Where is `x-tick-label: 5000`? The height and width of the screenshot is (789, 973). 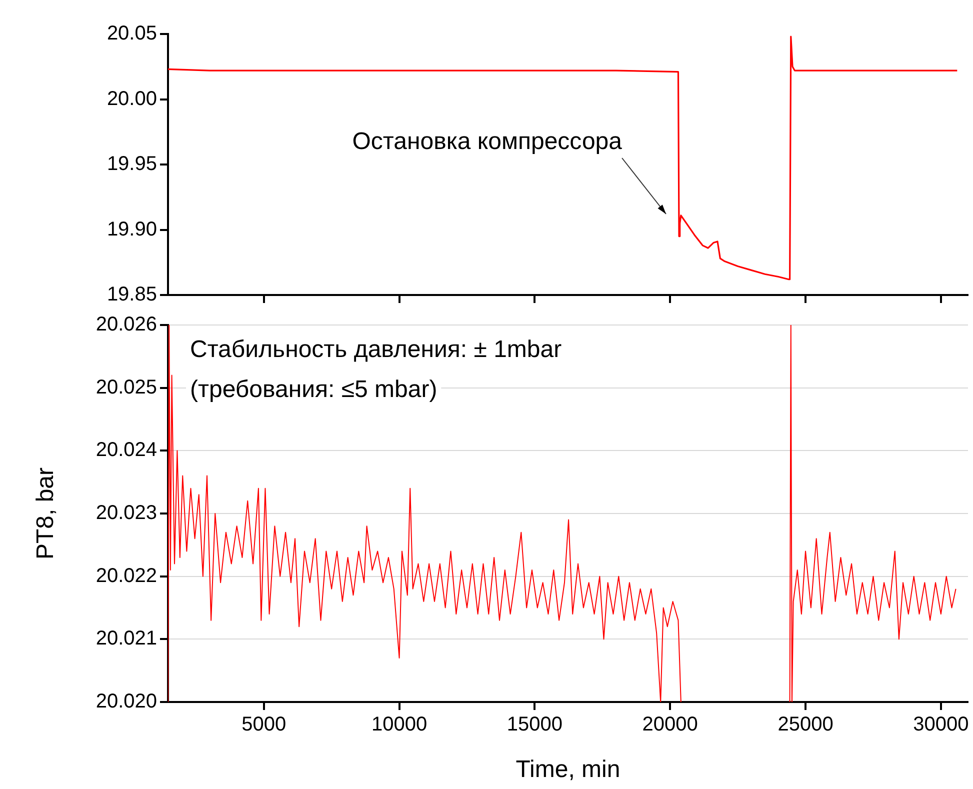 x-tick-label: 5000 is located at coordinates (264, 725).